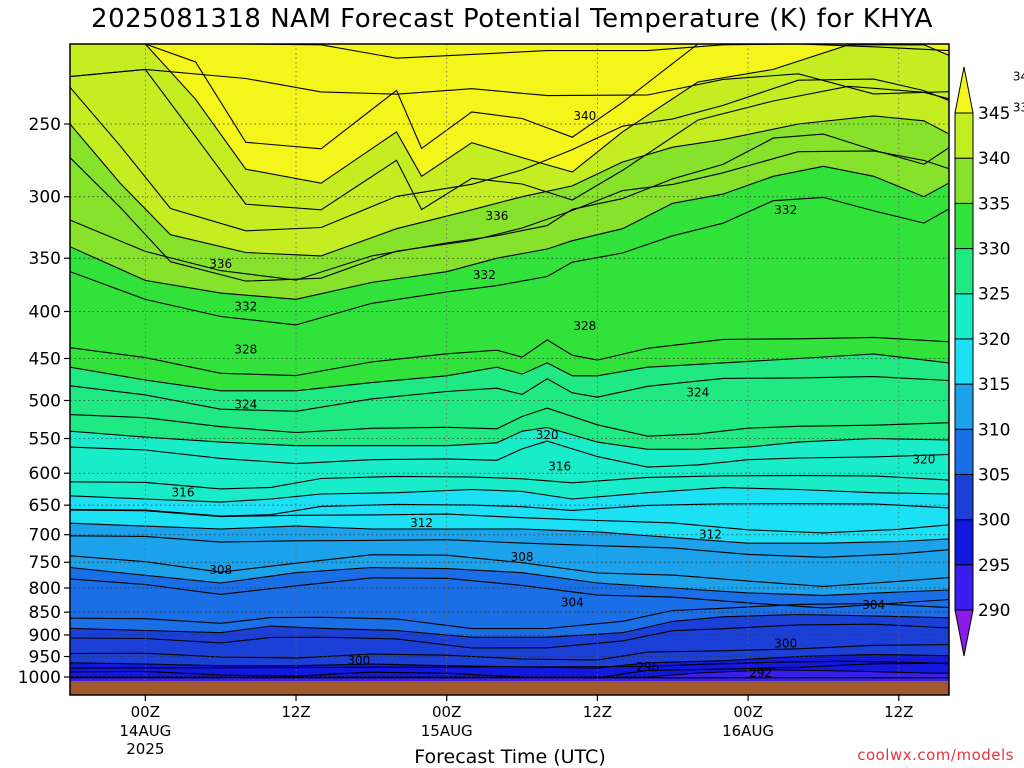 Image resolution: width=1024 pixels, height=768 pixels. I want to click on y-tick-label: 500, so click(45, 402).